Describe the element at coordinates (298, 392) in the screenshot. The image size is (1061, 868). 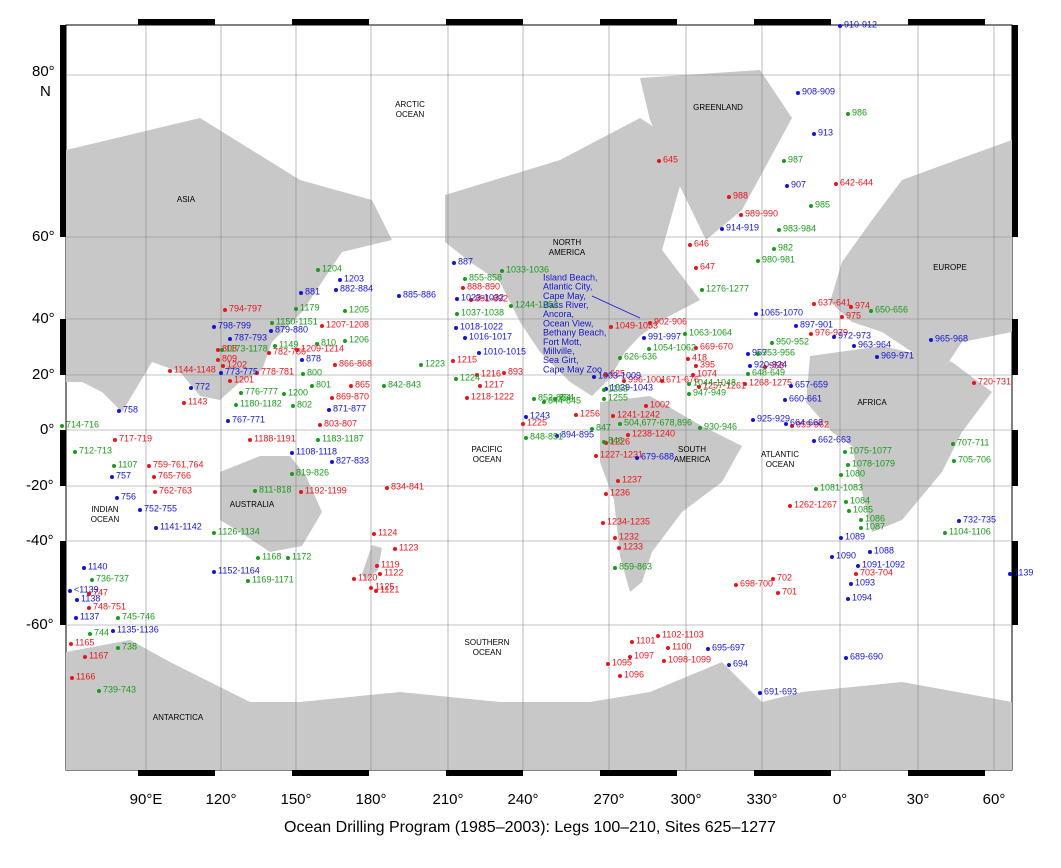
I see `site-label: 1200` at that location.